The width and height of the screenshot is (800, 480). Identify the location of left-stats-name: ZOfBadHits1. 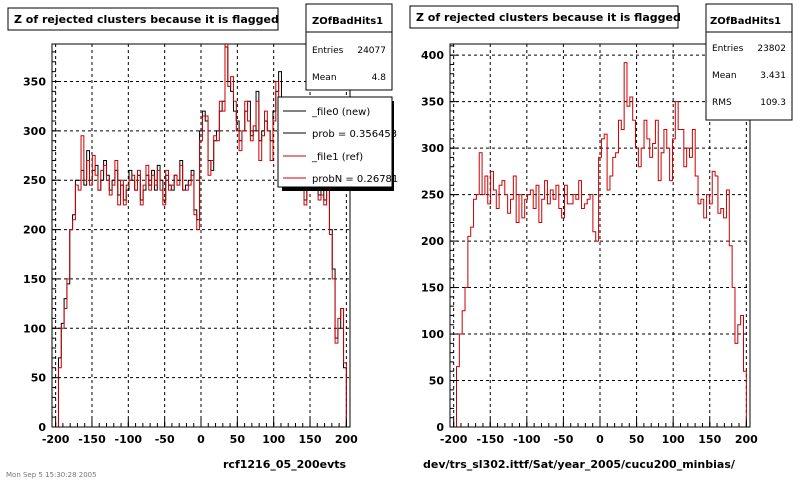
(347, 21).